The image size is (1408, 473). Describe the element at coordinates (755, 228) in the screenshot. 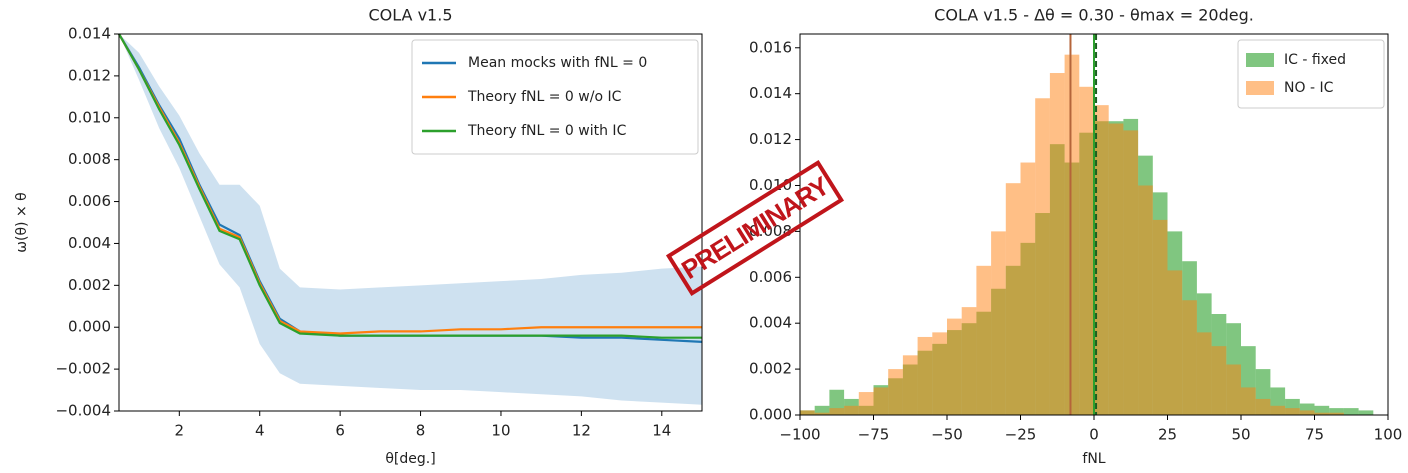

I see `stamp-border` at that location.